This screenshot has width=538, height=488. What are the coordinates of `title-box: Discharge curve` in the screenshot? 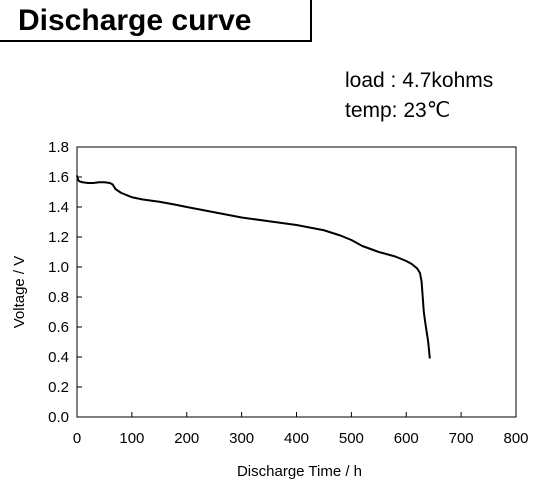 It's located at (156, 21).